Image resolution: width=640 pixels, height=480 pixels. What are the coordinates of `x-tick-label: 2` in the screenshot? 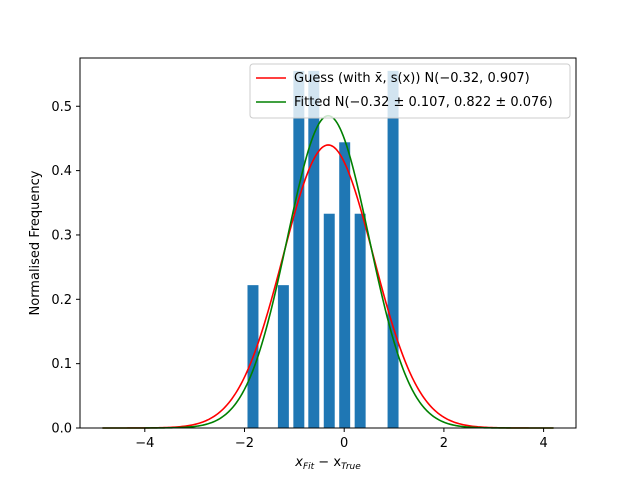 It's located at (444, 443).